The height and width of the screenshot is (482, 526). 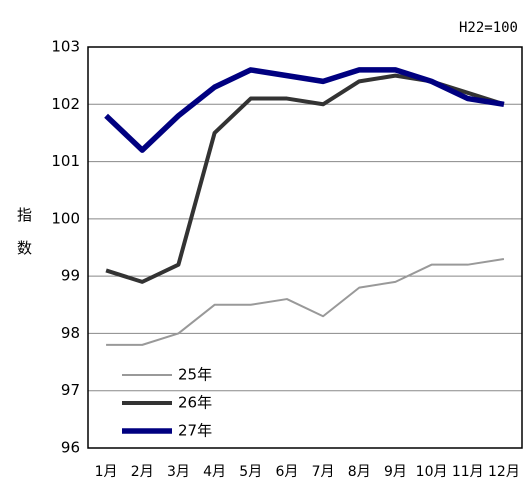 I want to click on legend-label: 27年, so click(x=195, y=431).